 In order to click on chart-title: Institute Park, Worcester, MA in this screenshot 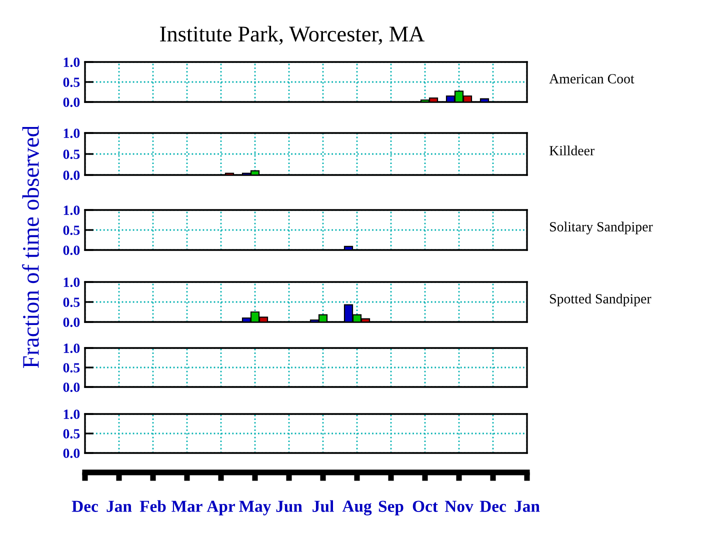, I will do `click(292, 35)`.